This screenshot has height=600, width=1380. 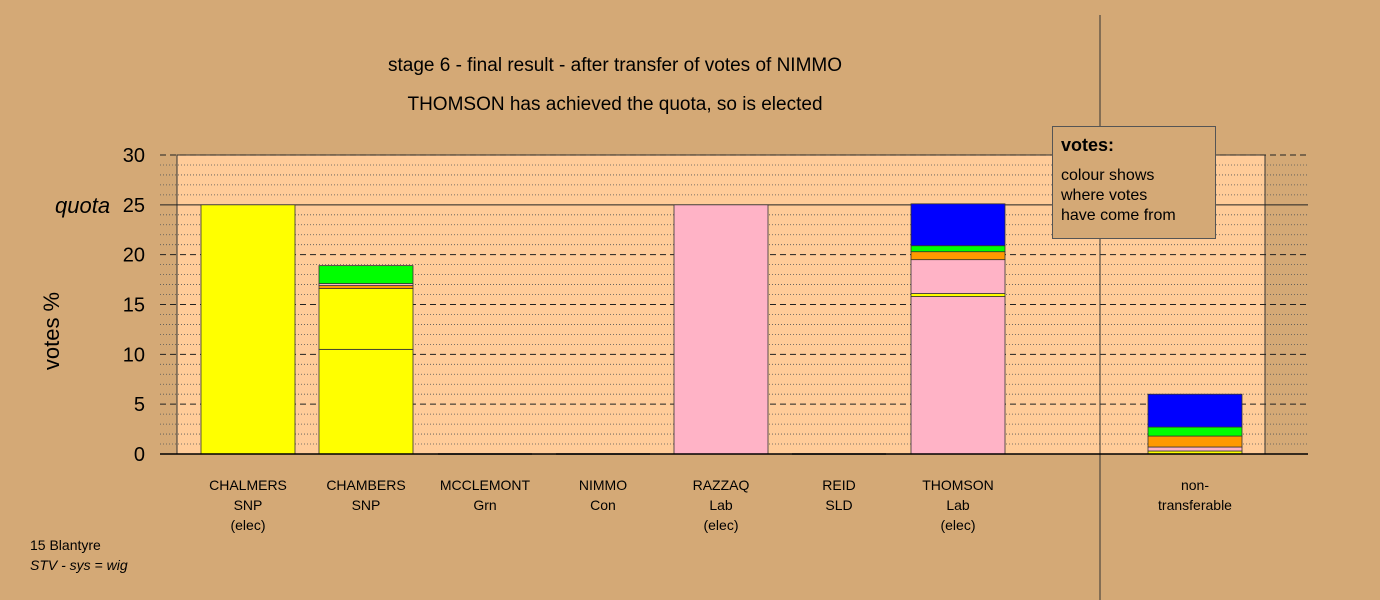 I want to click on legend-line: colour shows, so click(x=1108, y=175).